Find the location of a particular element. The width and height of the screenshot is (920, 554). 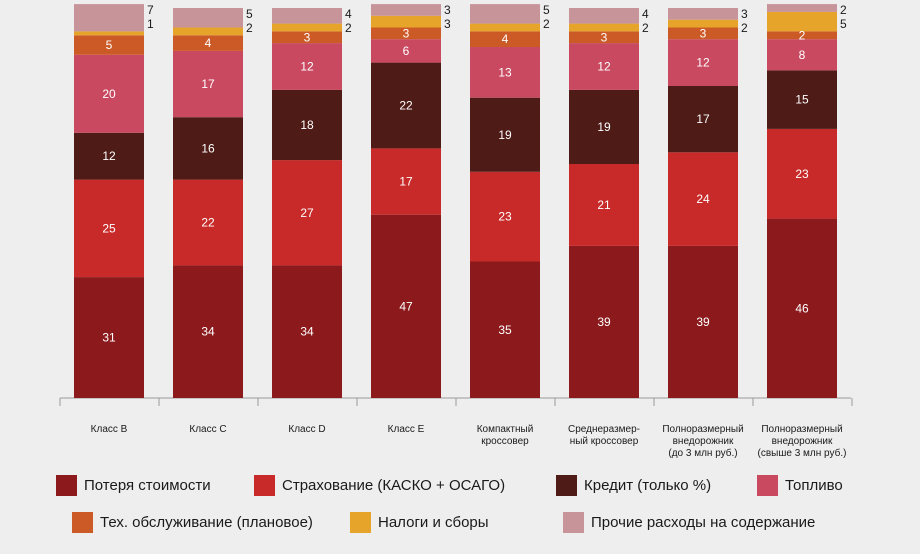

x-tick-label: Среднеразмер- is located at coordinates (604, 429).